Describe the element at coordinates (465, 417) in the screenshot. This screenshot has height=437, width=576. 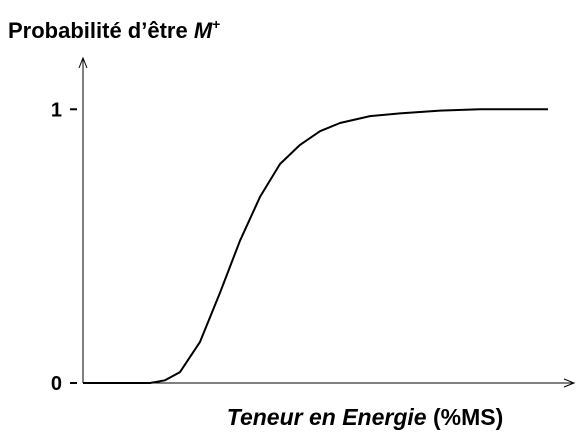
I see `x-label-text: (%MS)` at that location.